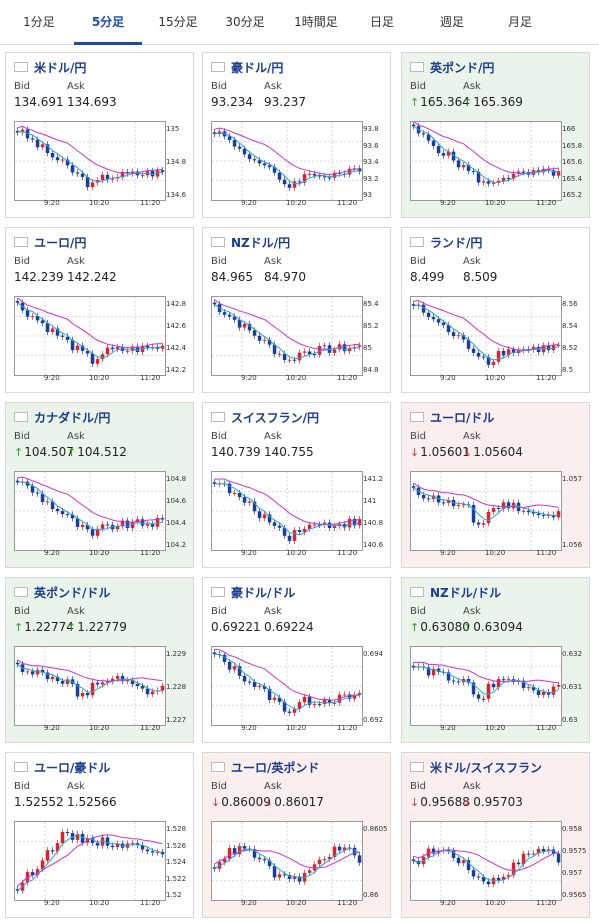  I want to click on pair-name: 米ドル/円, so click(60, 67).